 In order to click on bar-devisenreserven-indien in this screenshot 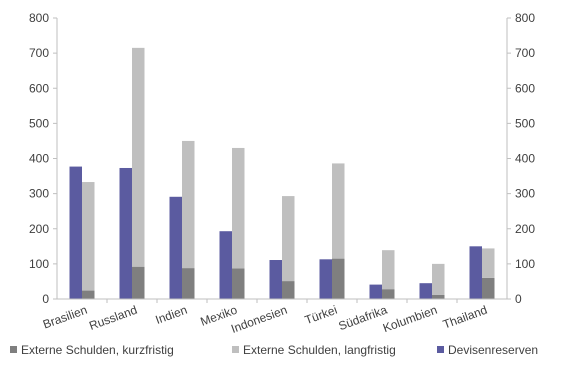, I will do `click(175, 247)`.